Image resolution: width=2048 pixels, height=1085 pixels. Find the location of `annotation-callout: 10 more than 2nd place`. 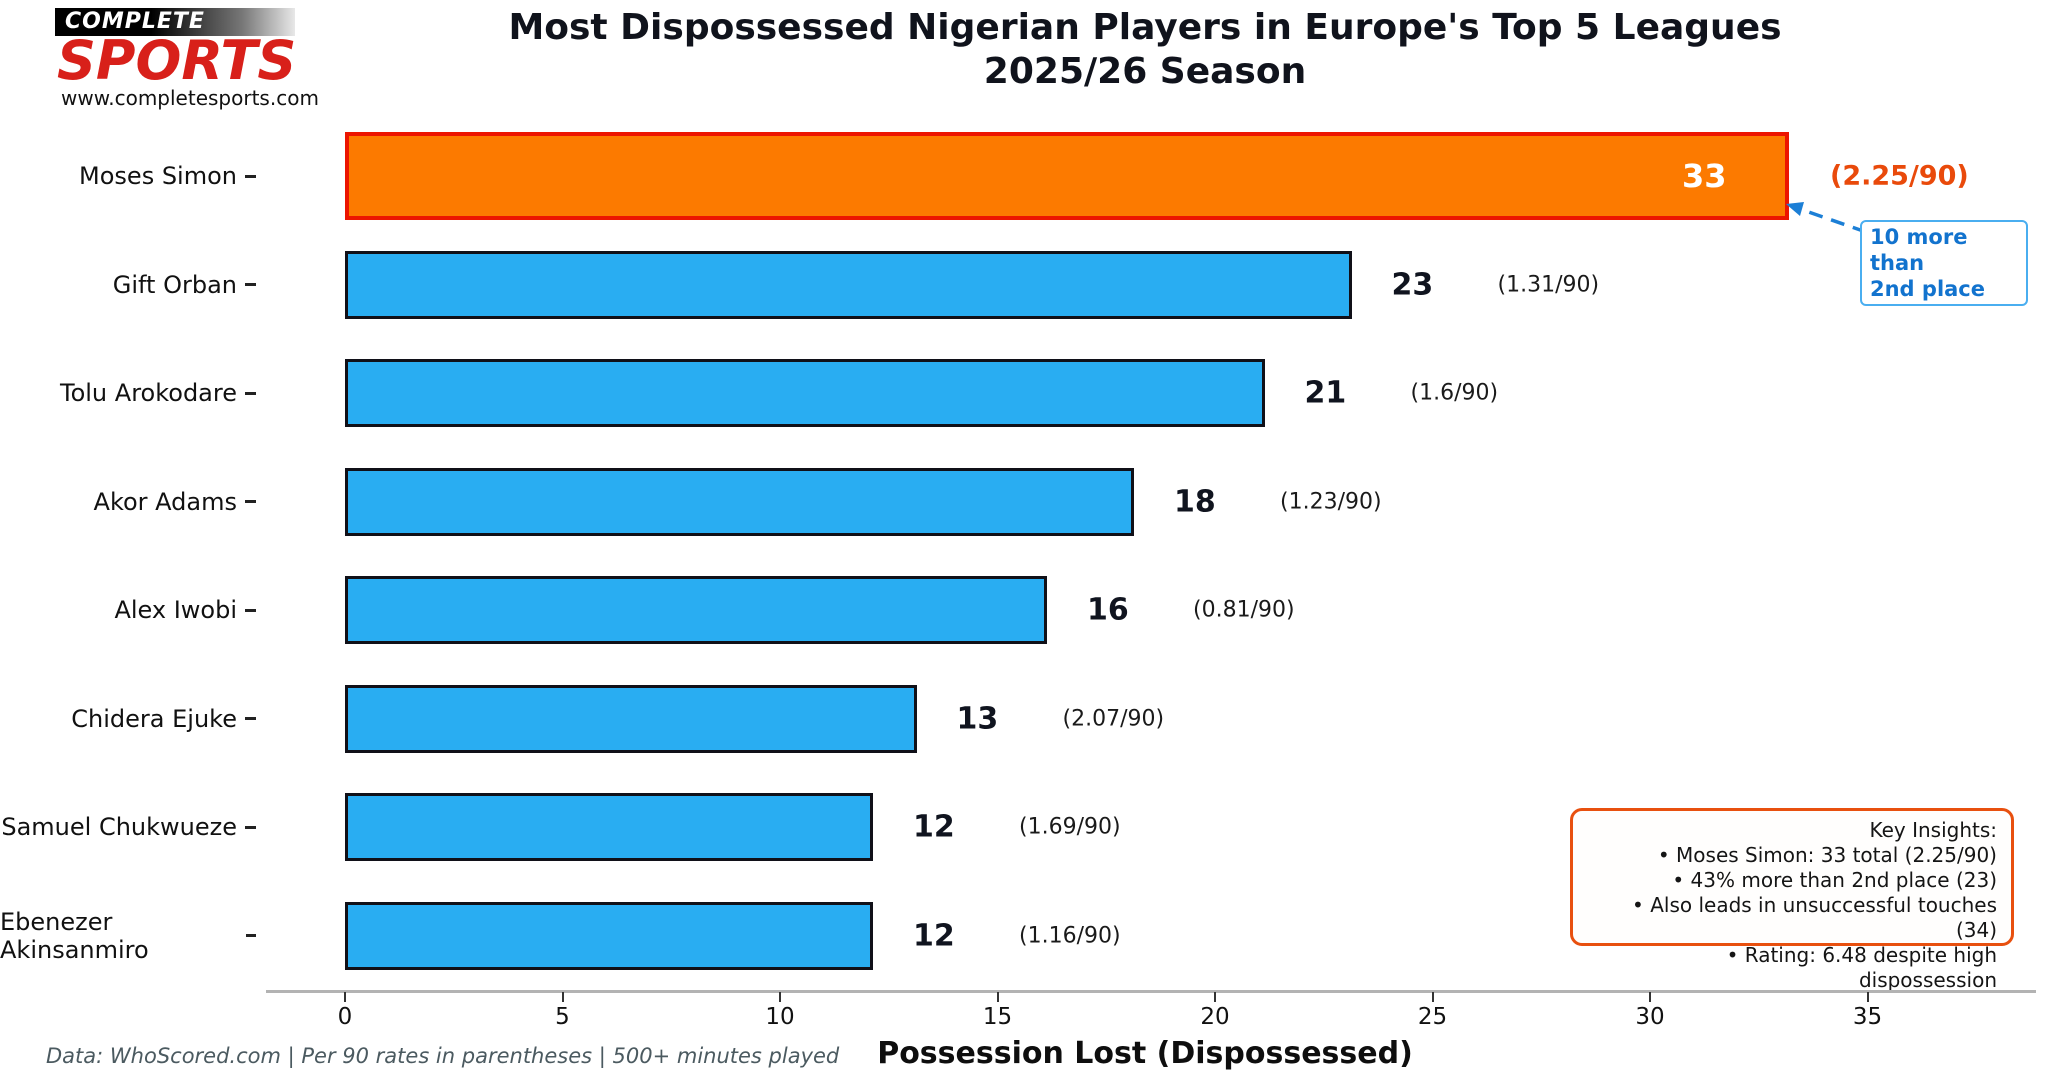

annotation-callout: 10 more than 2nd place is located at coordinates (1944, 263).